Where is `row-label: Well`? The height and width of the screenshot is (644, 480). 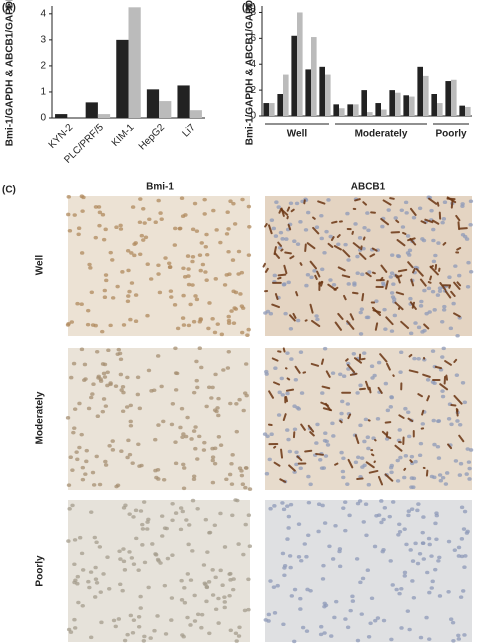 row-label: Well is located at coordinates (40, 265).